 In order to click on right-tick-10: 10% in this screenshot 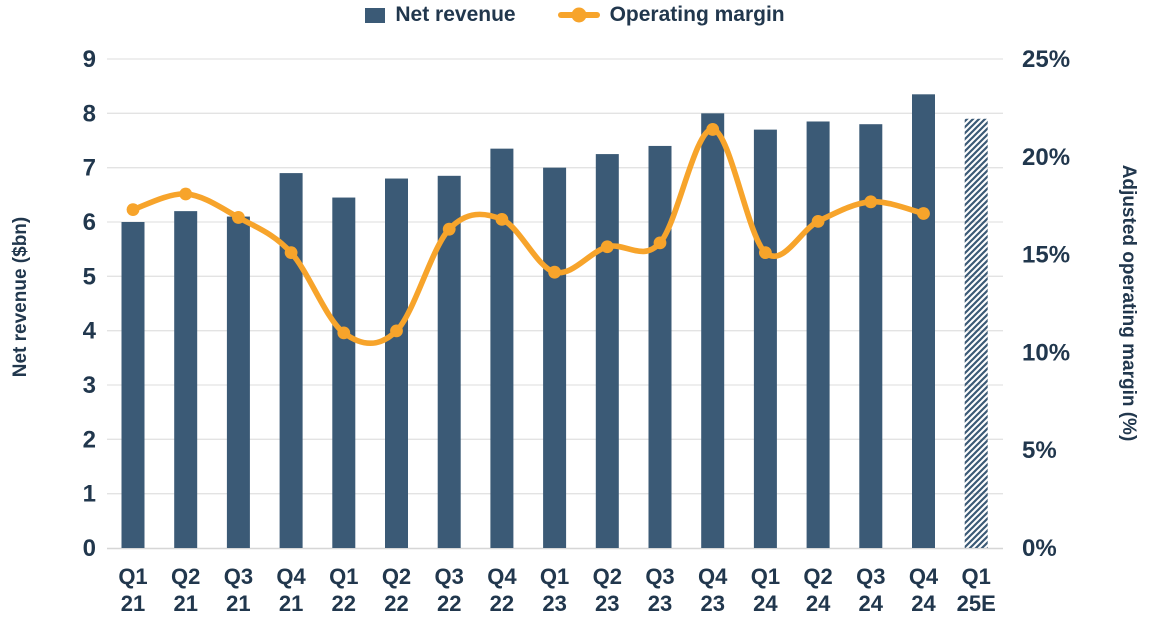, I will do `click(1046, 352)`.